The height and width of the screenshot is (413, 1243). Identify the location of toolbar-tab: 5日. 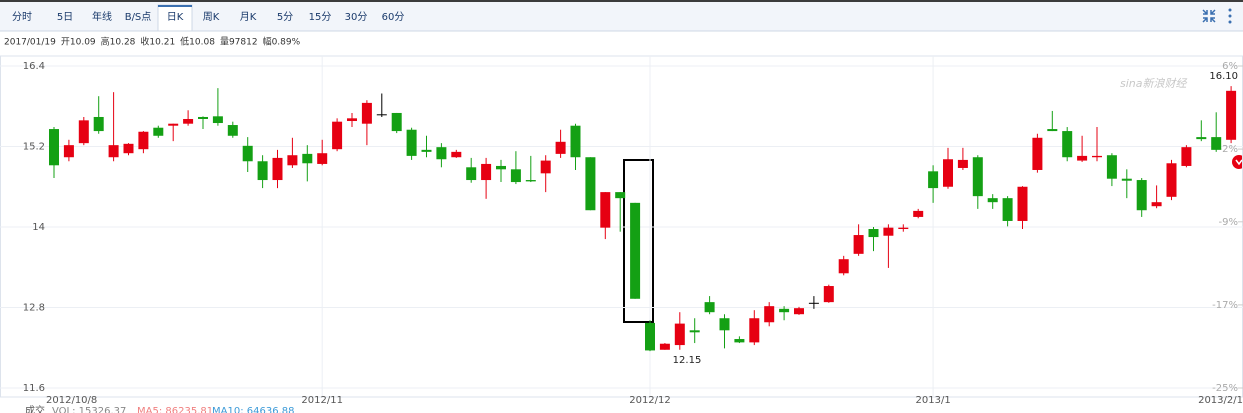
(65, 17).